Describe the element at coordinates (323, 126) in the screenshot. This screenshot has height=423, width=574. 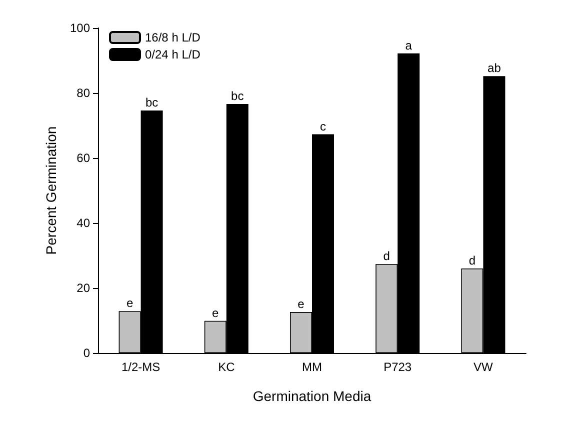
I see `data-label: c` at that location.